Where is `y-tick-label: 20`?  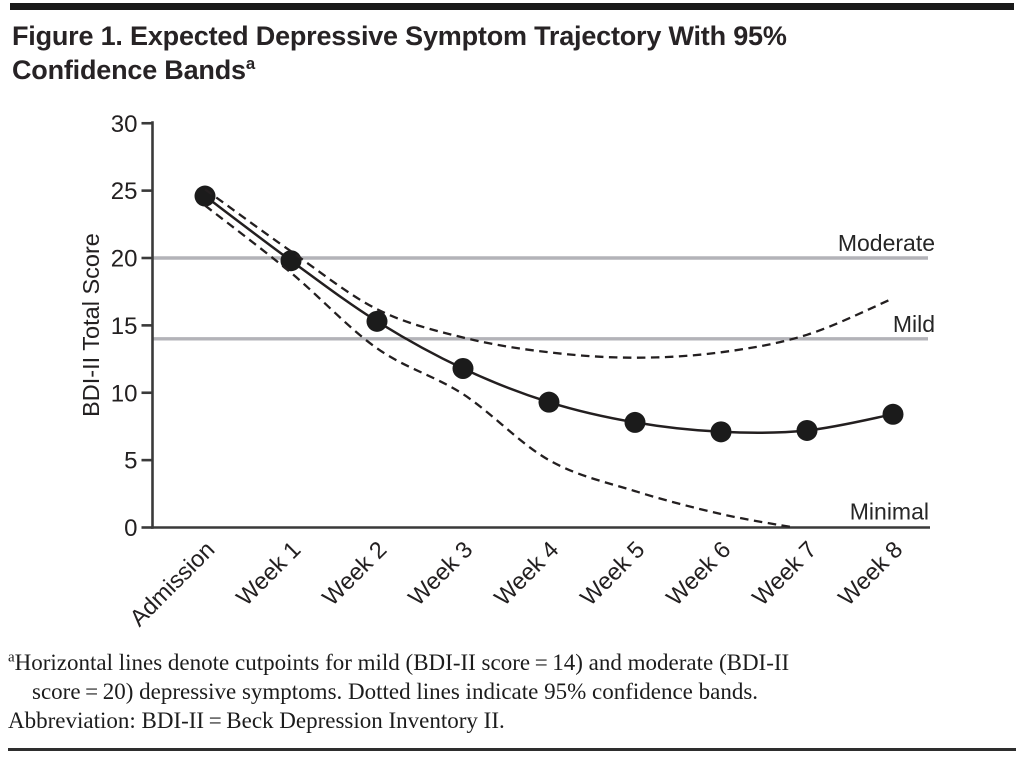
y-tick-label: 20 is located at coordinates (124, 259).